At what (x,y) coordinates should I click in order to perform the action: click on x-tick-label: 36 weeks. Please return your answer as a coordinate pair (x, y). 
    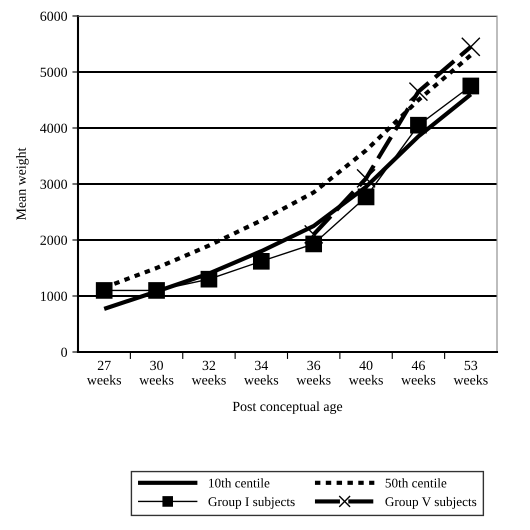
    Looking at the image, I should click on (313, 372).